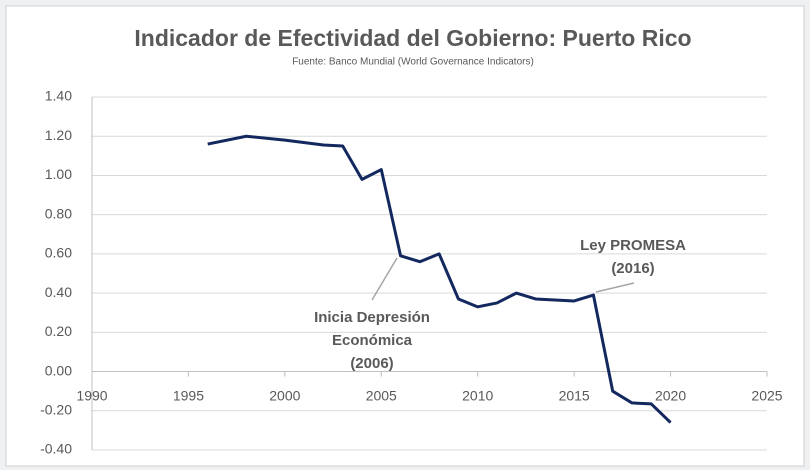 The width and height of the screenshot is (810, 470). Describe the element at coordinates (58, 135) in the screenshot. I see `y-tick-label: 1.20` at that location.